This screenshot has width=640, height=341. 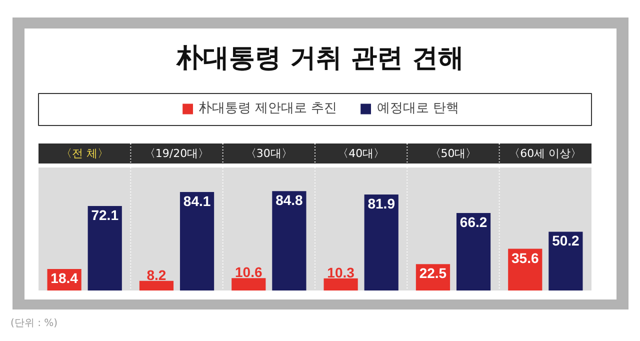 I want to click on chart-title: 朴대통령 거취 관련 견해, so click(x=319, y=59).